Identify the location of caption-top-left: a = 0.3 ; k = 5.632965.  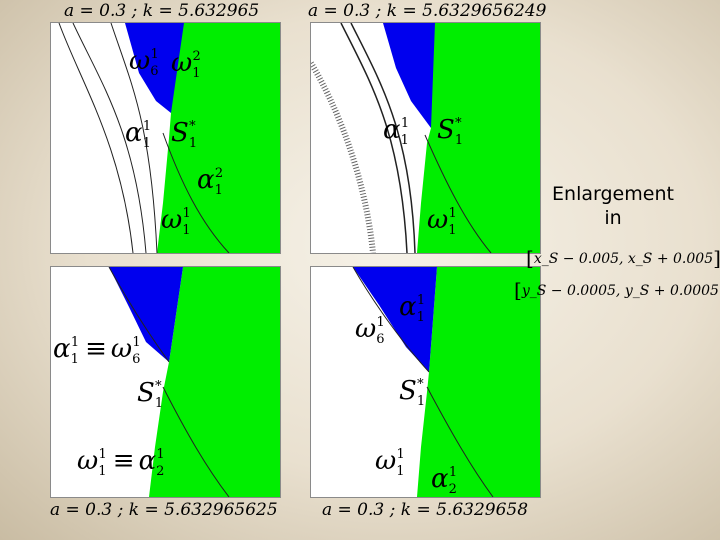
(162, 11).